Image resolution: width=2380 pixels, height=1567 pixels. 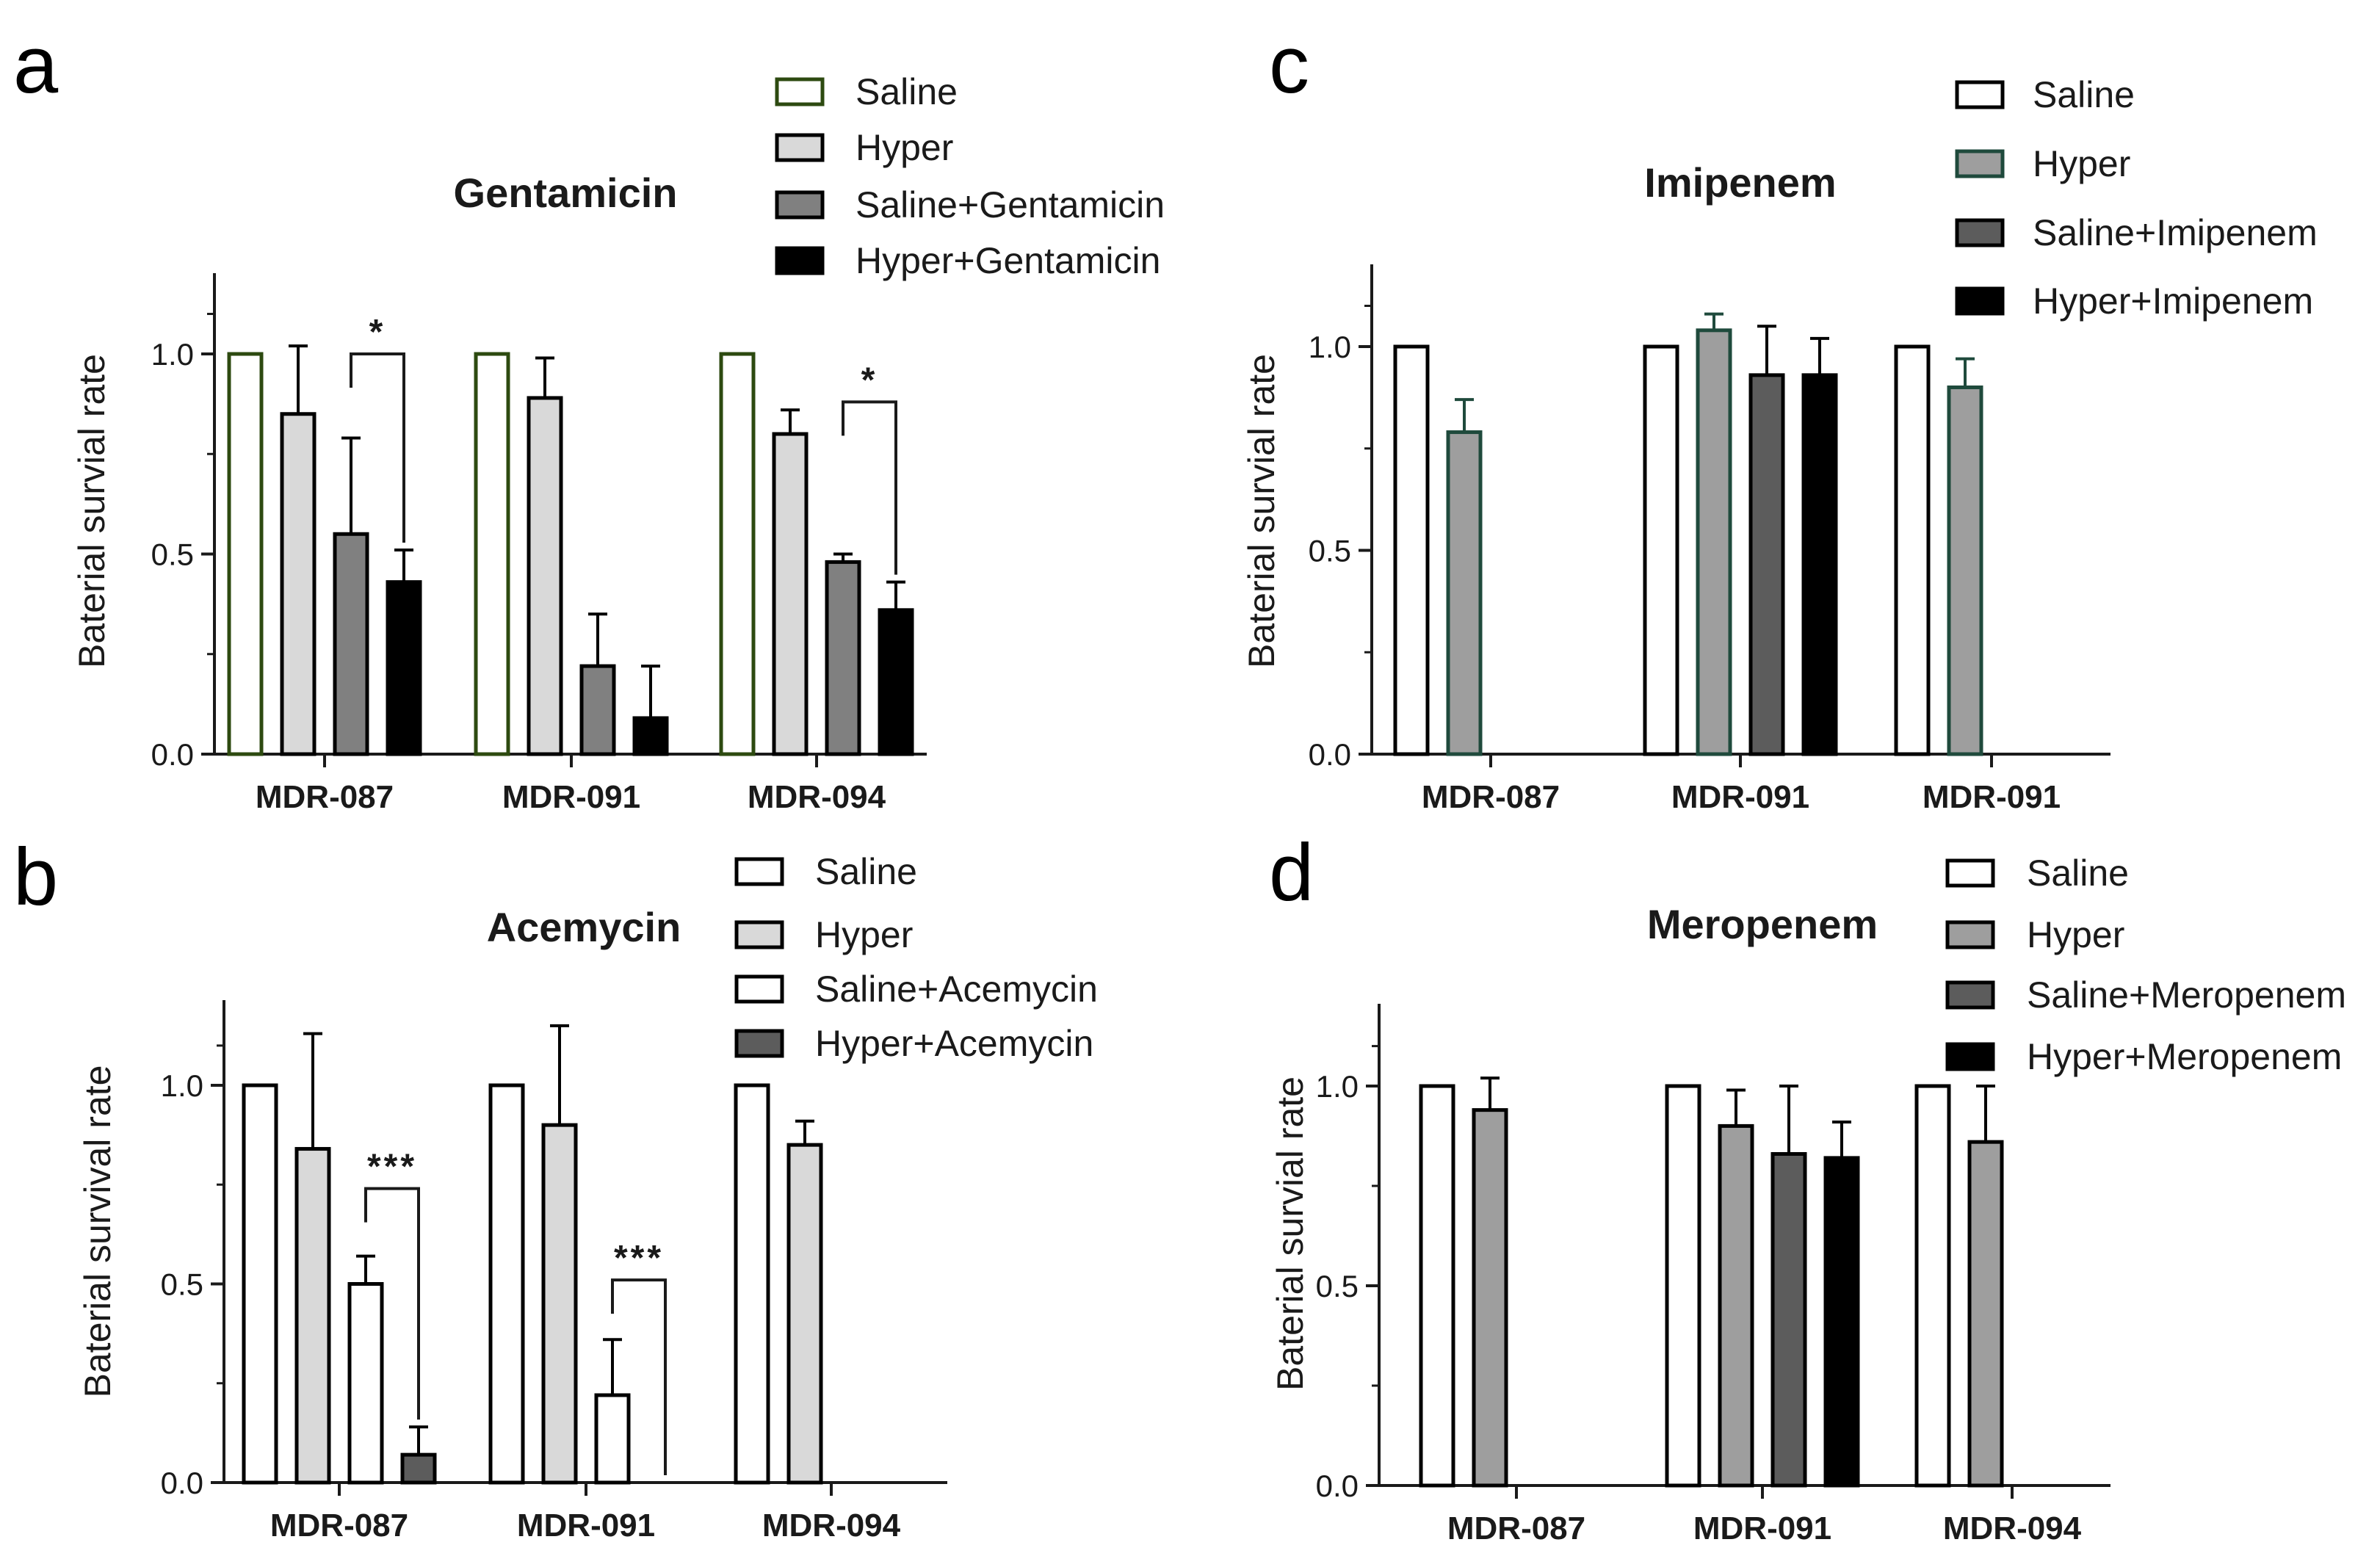 I want to click on panel-a-plot-area: 0.0 0.5 1.0 MDR-087 MDR-091 MDR-094 * *, so click(x=539, y=544).